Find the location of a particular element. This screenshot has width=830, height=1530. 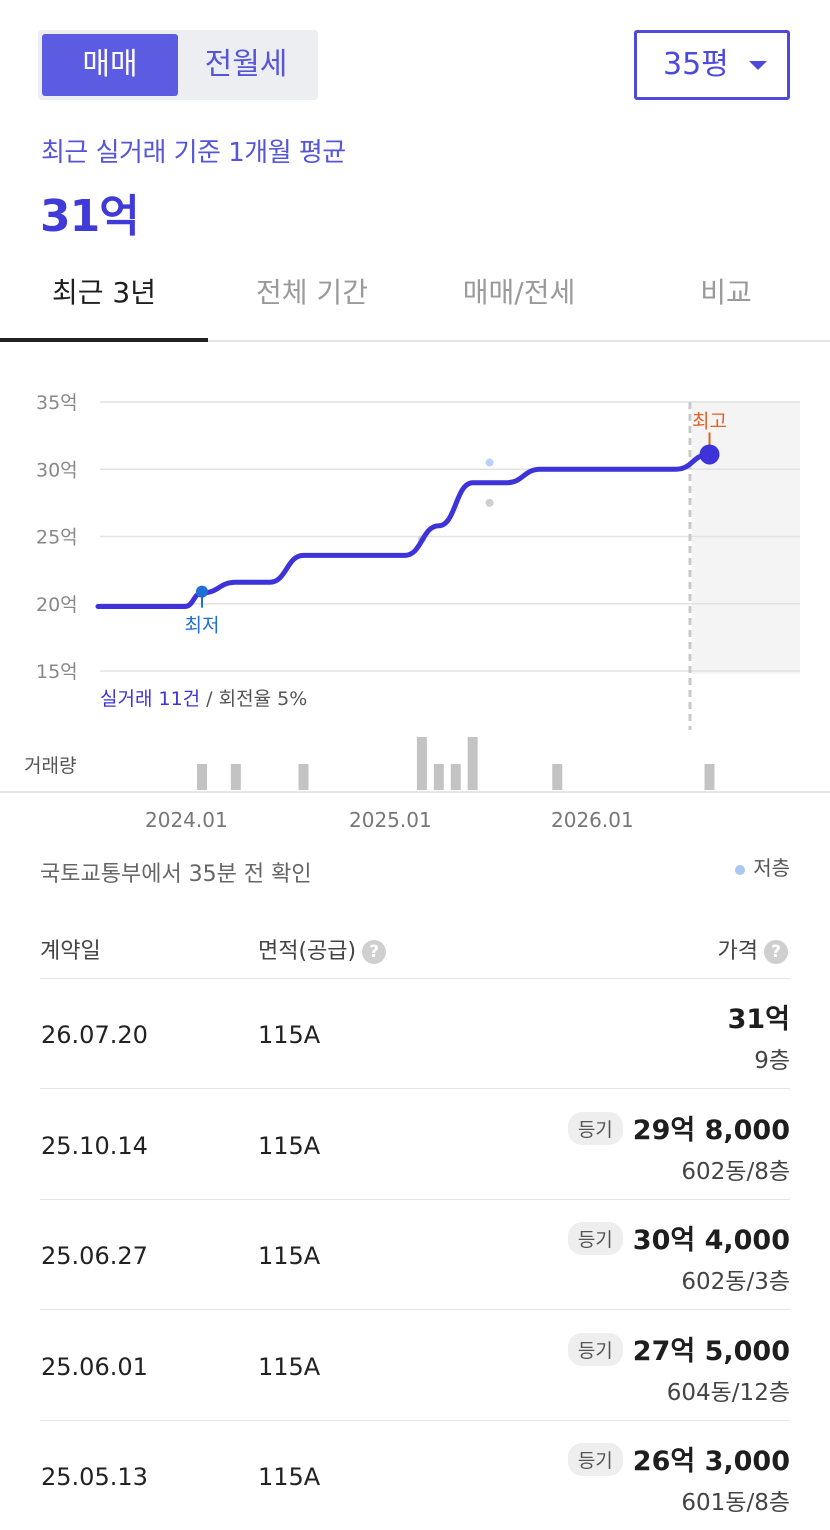

floor-info: 9층 is located at coordinates (772, 1061).